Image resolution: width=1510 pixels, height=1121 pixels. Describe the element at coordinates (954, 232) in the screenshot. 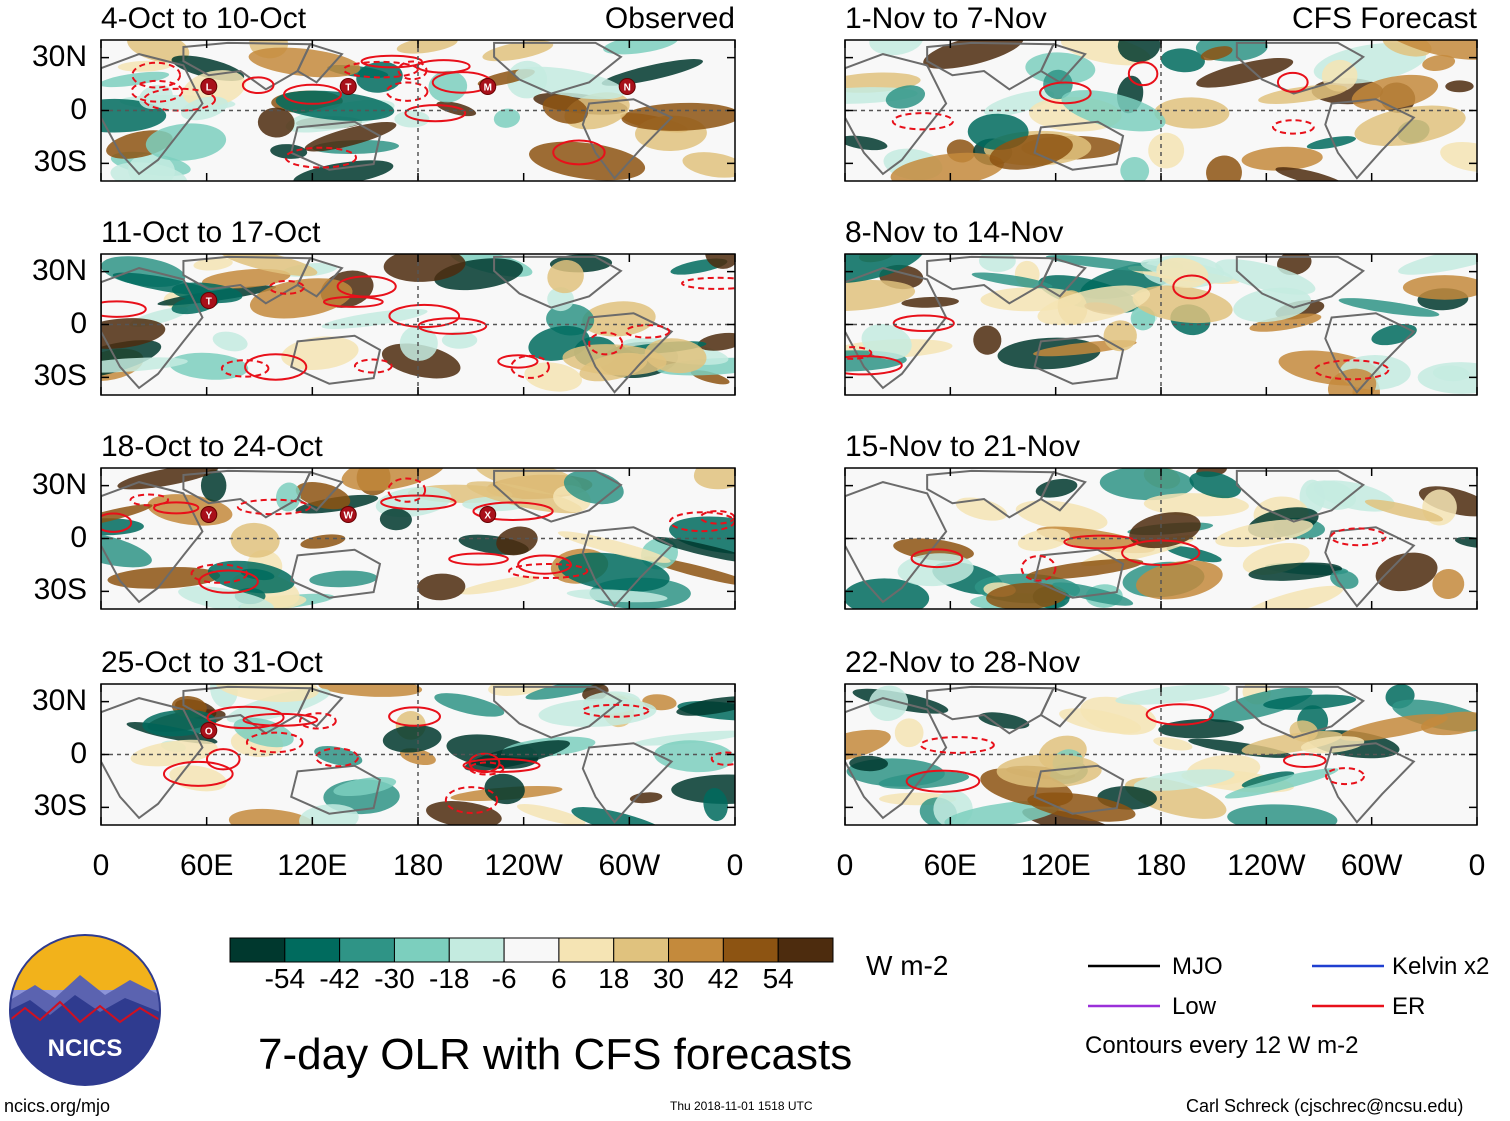

I see `panel-title: 8-Nov to 14-Nov` at that location.